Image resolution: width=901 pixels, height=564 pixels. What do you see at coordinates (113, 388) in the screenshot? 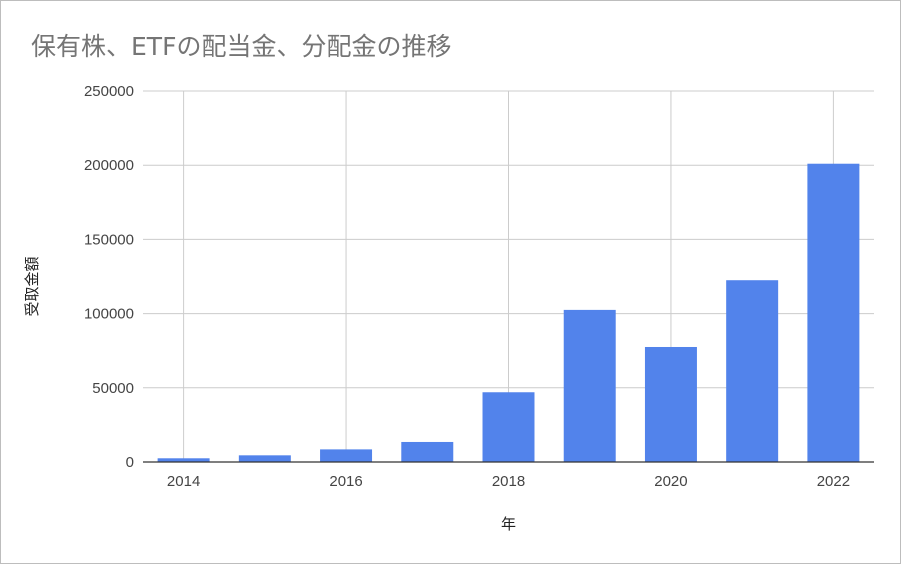
I see `y-tick-label: 50000` at bounding box center [113, 388].